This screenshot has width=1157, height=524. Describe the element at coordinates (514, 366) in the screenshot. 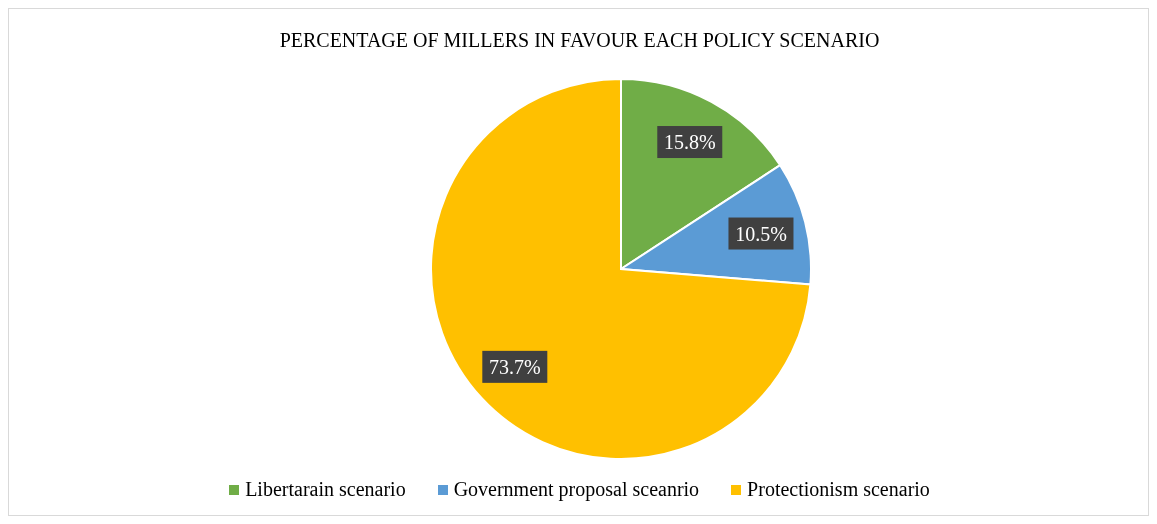

I see `data-label: 73.7%` at that location.